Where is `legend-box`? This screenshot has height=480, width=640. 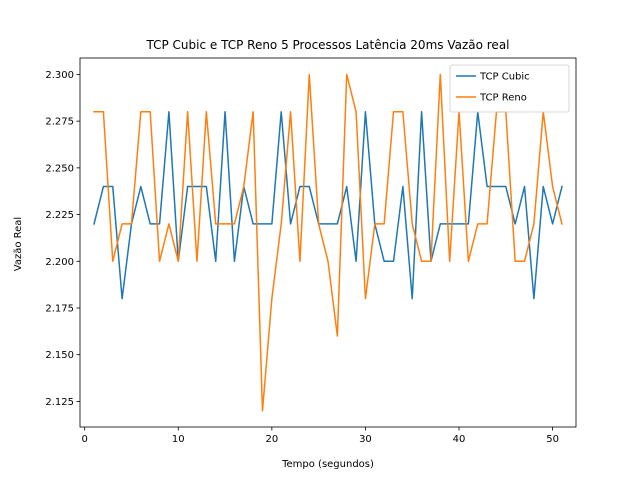
legend-box is located at coordinates (509, 88).